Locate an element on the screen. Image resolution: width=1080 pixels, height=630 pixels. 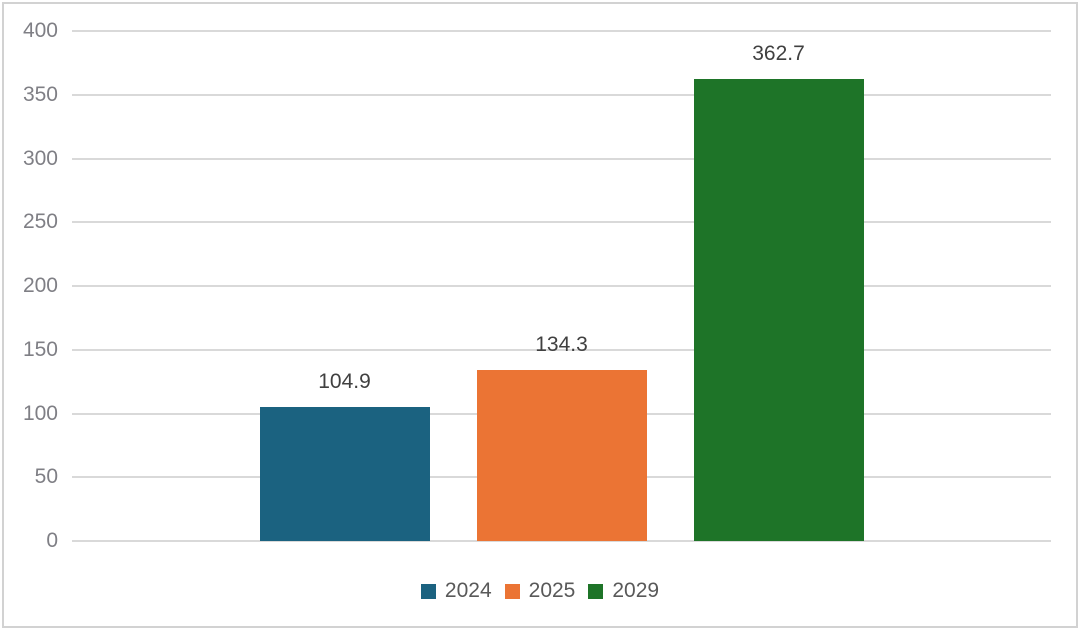
legend: 2024 2025 2029 is located at coordinates (540, 591).